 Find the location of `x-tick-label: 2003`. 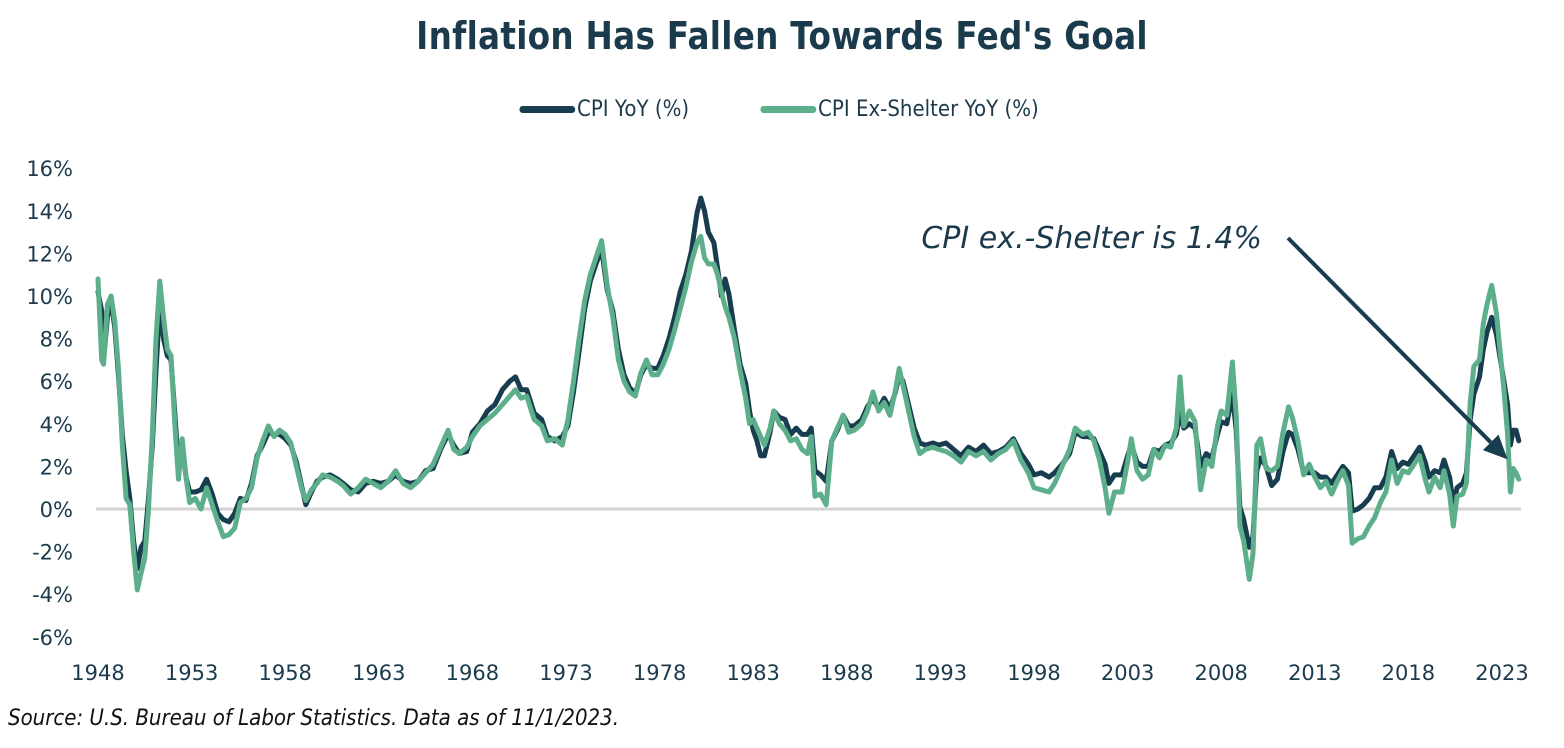

x-tick-label: 2003 is located at coordinates (1127, 673).